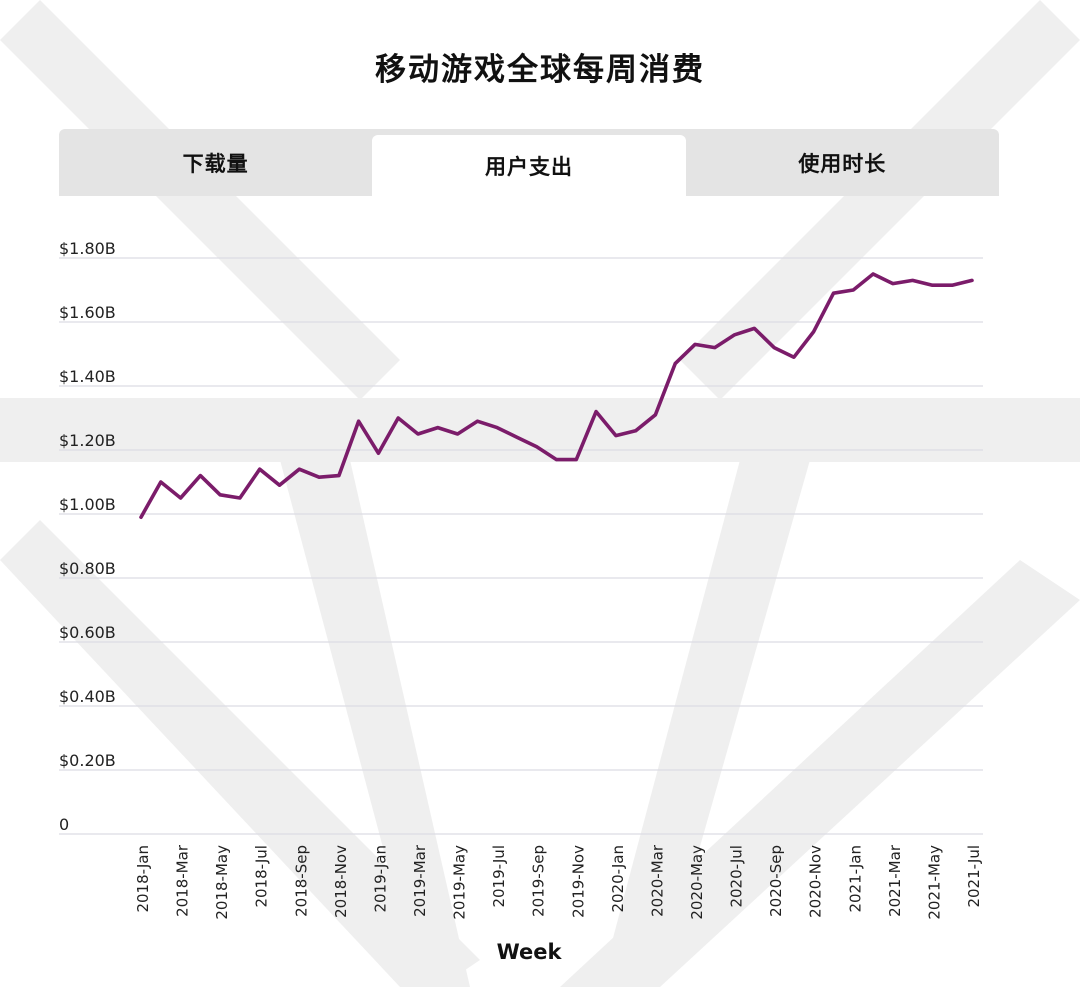 The height and width of the screenshot is (987, 1080). What do you see at coordinates (143, 879) in the screenshot?
I see `x-tick-label: 2018-Jan` at bounding box center [143, 879].